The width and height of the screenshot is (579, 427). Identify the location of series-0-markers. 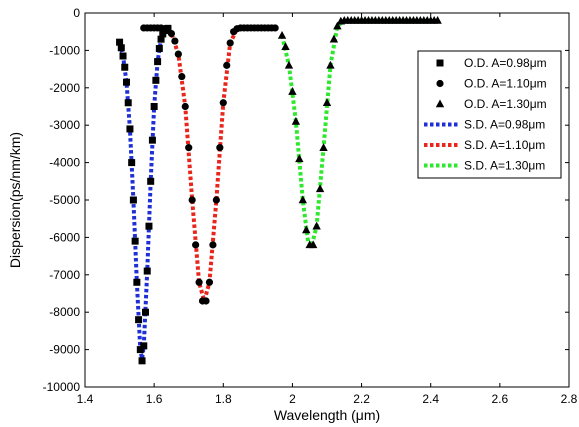
(144, 194).